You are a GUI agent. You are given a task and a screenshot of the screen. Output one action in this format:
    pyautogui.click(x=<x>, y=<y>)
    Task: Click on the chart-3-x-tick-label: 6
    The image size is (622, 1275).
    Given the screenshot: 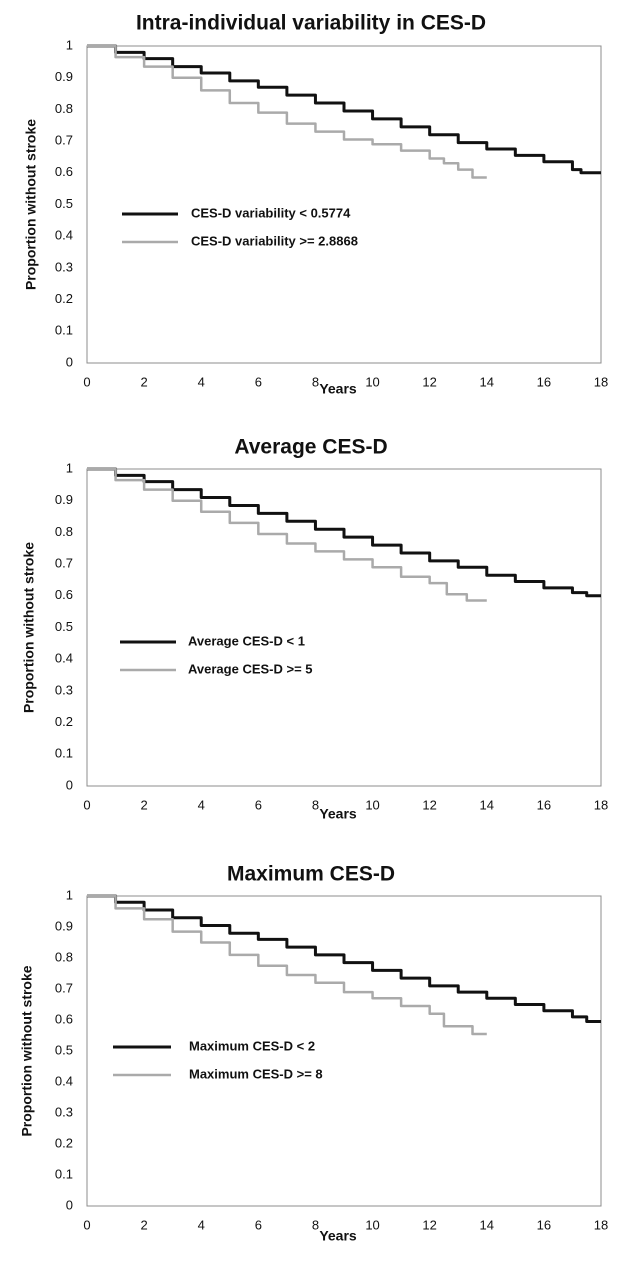 What is the action you would take?
    pyautogui.click(x=258, y=1224)
    